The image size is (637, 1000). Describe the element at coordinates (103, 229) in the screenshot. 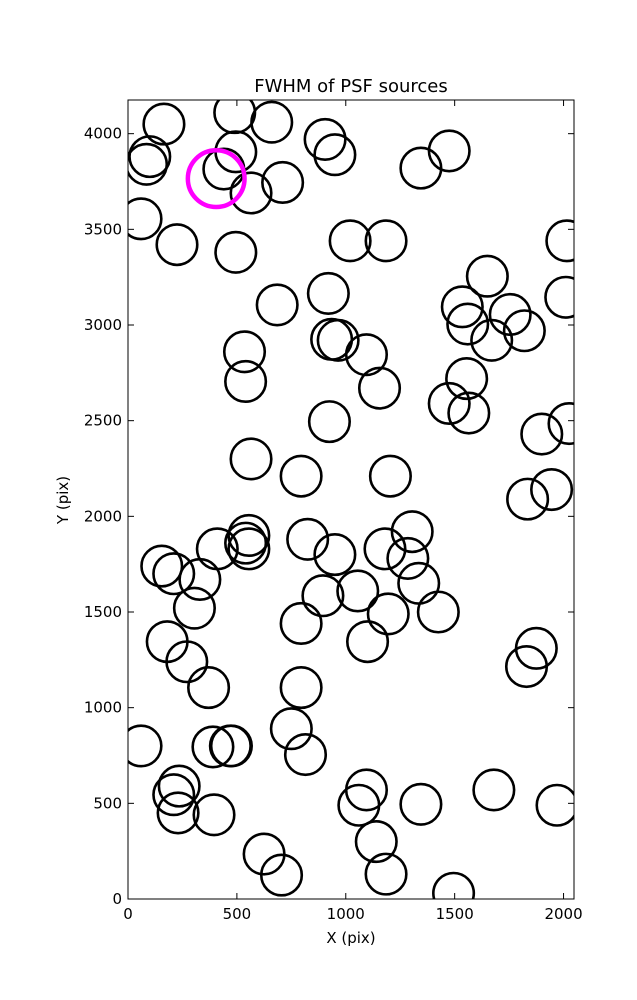

I see `y-tick-label: 3500` at that location.